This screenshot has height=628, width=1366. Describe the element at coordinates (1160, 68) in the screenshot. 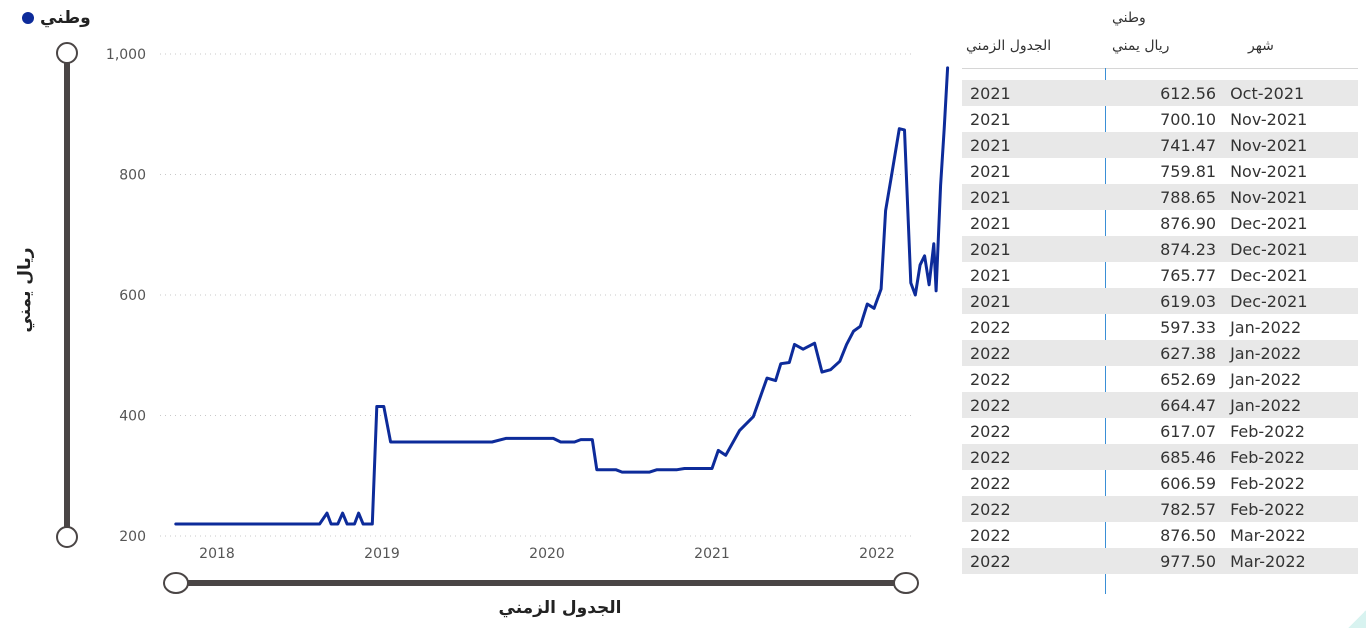

I see `table-header-divider` at that location.